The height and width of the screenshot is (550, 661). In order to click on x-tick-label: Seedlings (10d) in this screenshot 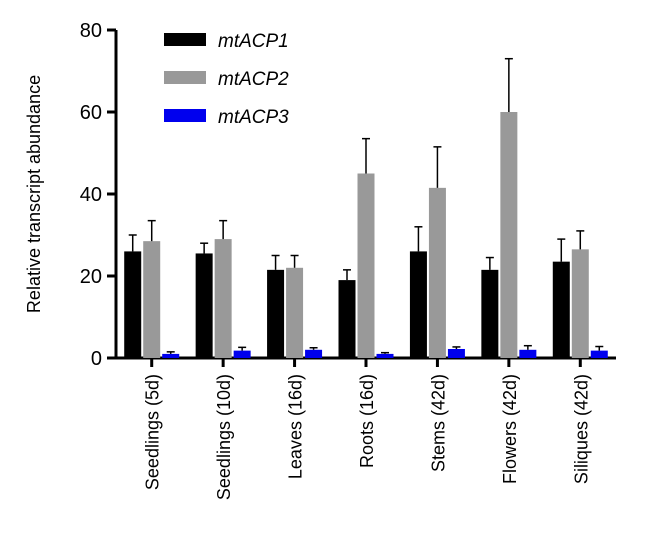, I will do `click(224, 437)`.